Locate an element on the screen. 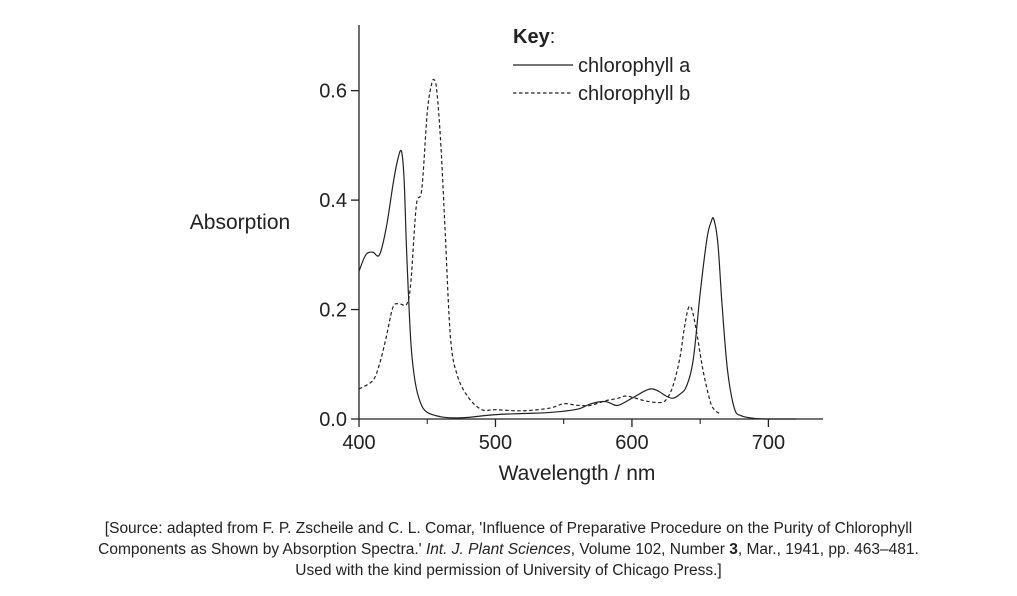 This screenshot has width=1017, height=596. legend-label-chlorophyll-b: chlorophyll b is located at coordinates (634, 94).